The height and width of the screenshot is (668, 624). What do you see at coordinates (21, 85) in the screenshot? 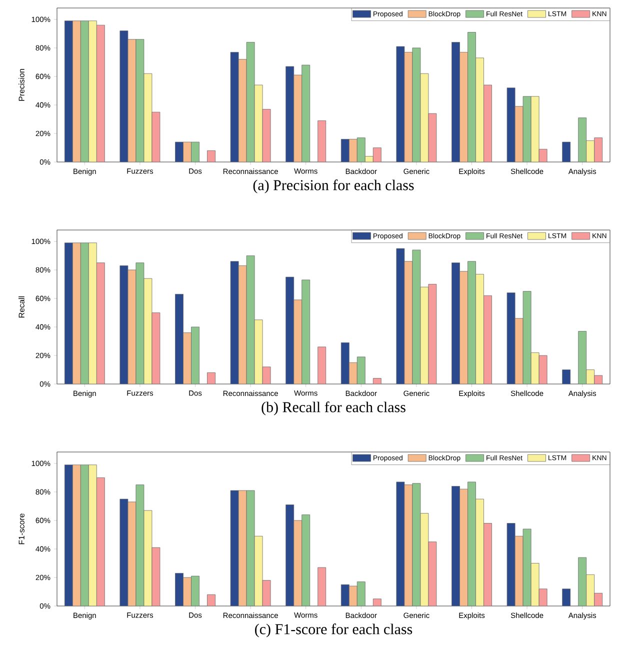
I see `y-axis-title: Precision` at bounding box center [21, 85].